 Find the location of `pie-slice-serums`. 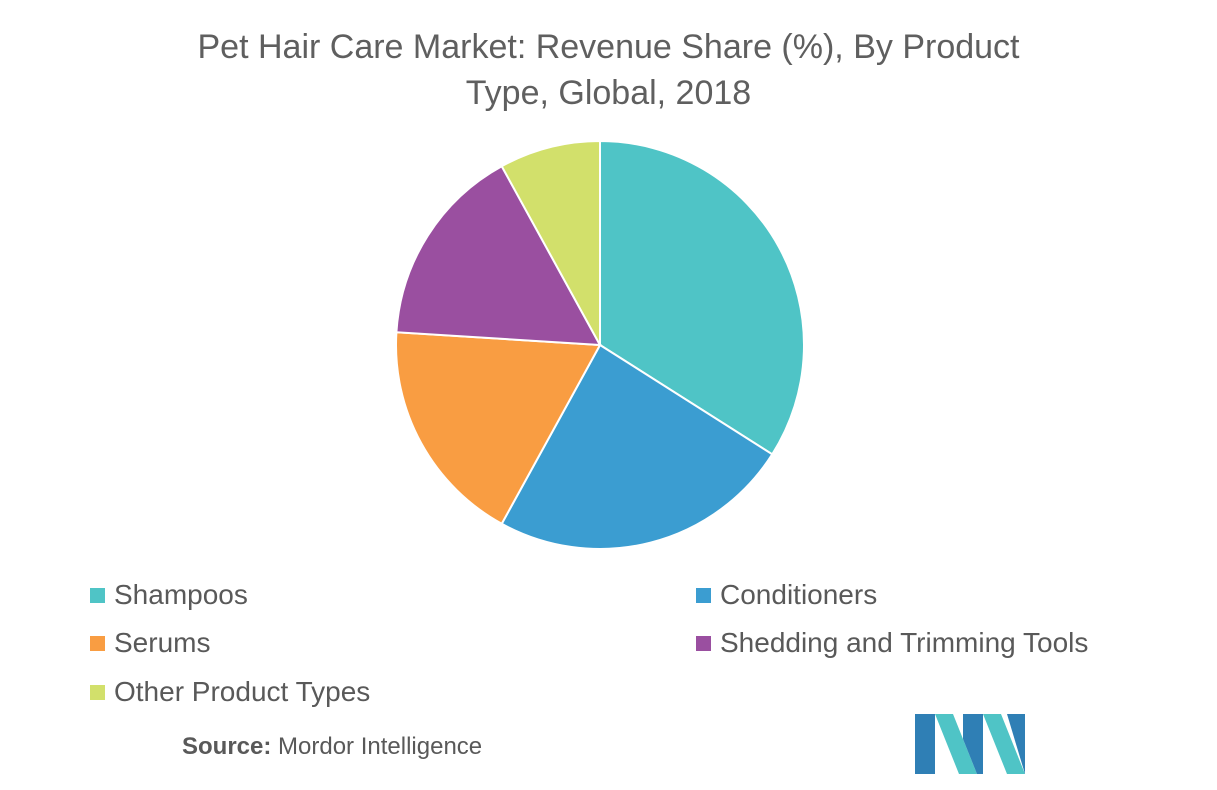

pie-slice-serums is located at coordinates (498, 428).